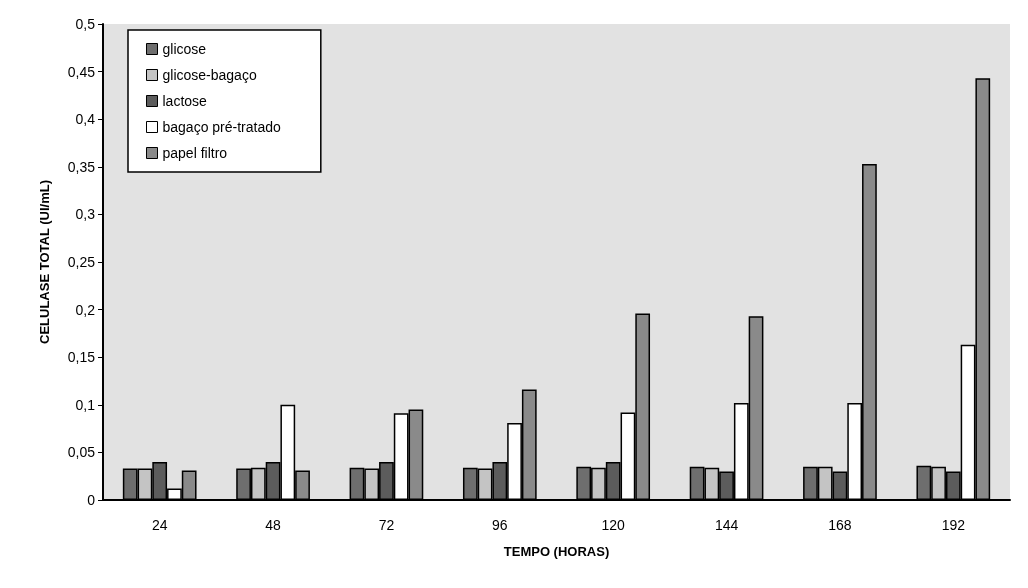  What do you see at coordinates (273, 525) in the screenshot?
I see `x-tick-label: 48` at bounding box center [273, 525].